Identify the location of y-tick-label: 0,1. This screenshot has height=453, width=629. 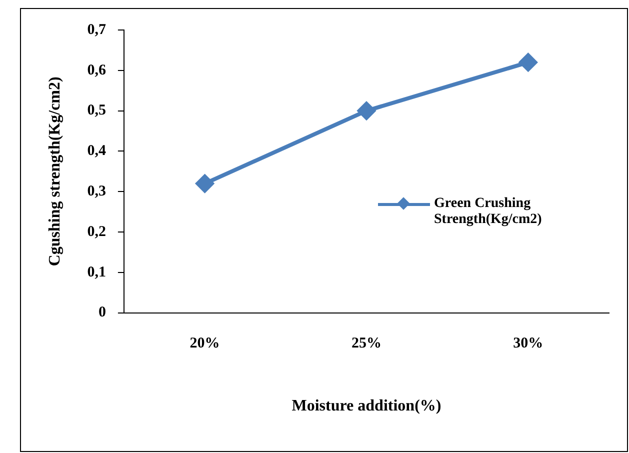
(96, 272).